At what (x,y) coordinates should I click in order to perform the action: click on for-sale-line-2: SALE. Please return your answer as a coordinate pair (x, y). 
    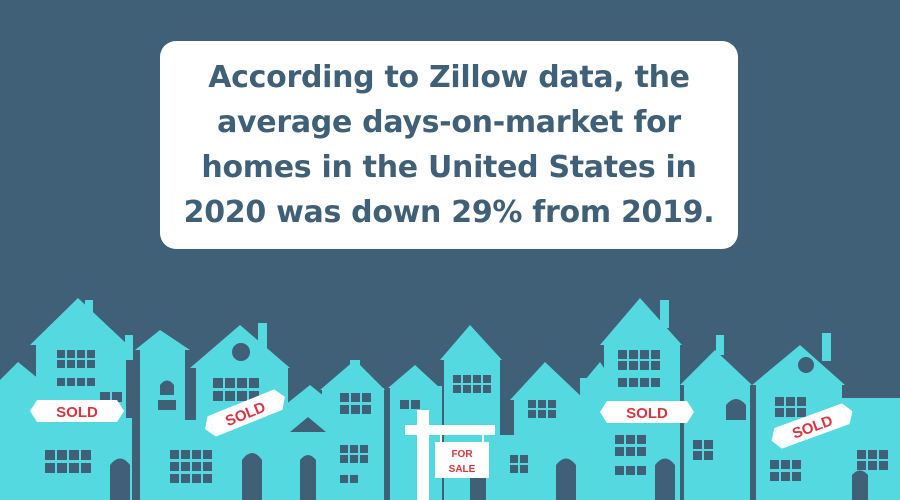
    Looking at the image, I should click on (462, 469).